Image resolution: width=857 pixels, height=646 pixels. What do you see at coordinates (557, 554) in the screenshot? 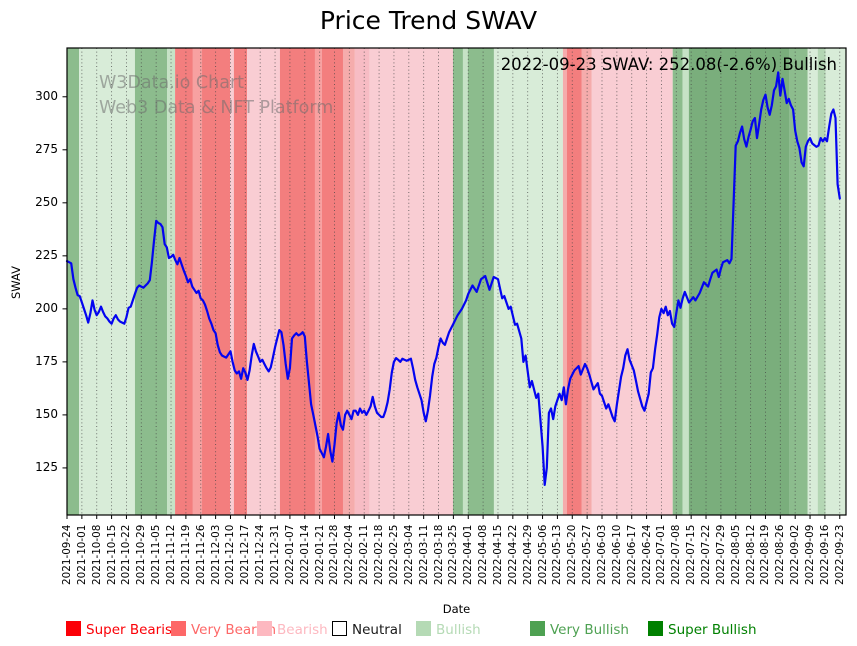
I see `x-tick-label: 2022-05-13` at bounding box center [557, 554].